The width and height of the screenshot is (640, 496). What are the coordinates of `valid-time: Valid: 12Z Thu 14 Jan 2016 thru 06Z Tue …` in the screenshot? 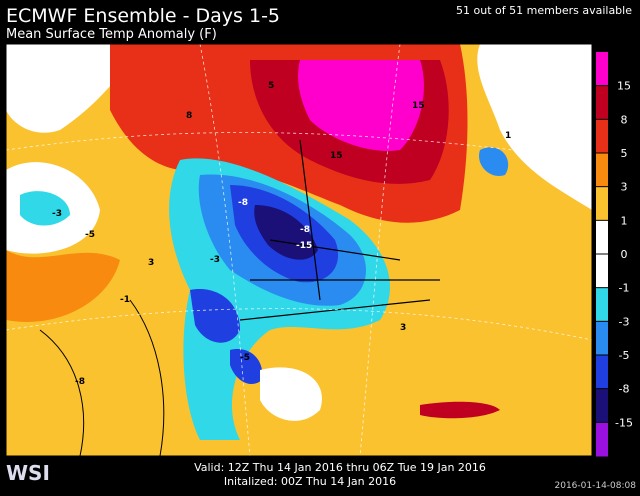 It's located at (340, 467).